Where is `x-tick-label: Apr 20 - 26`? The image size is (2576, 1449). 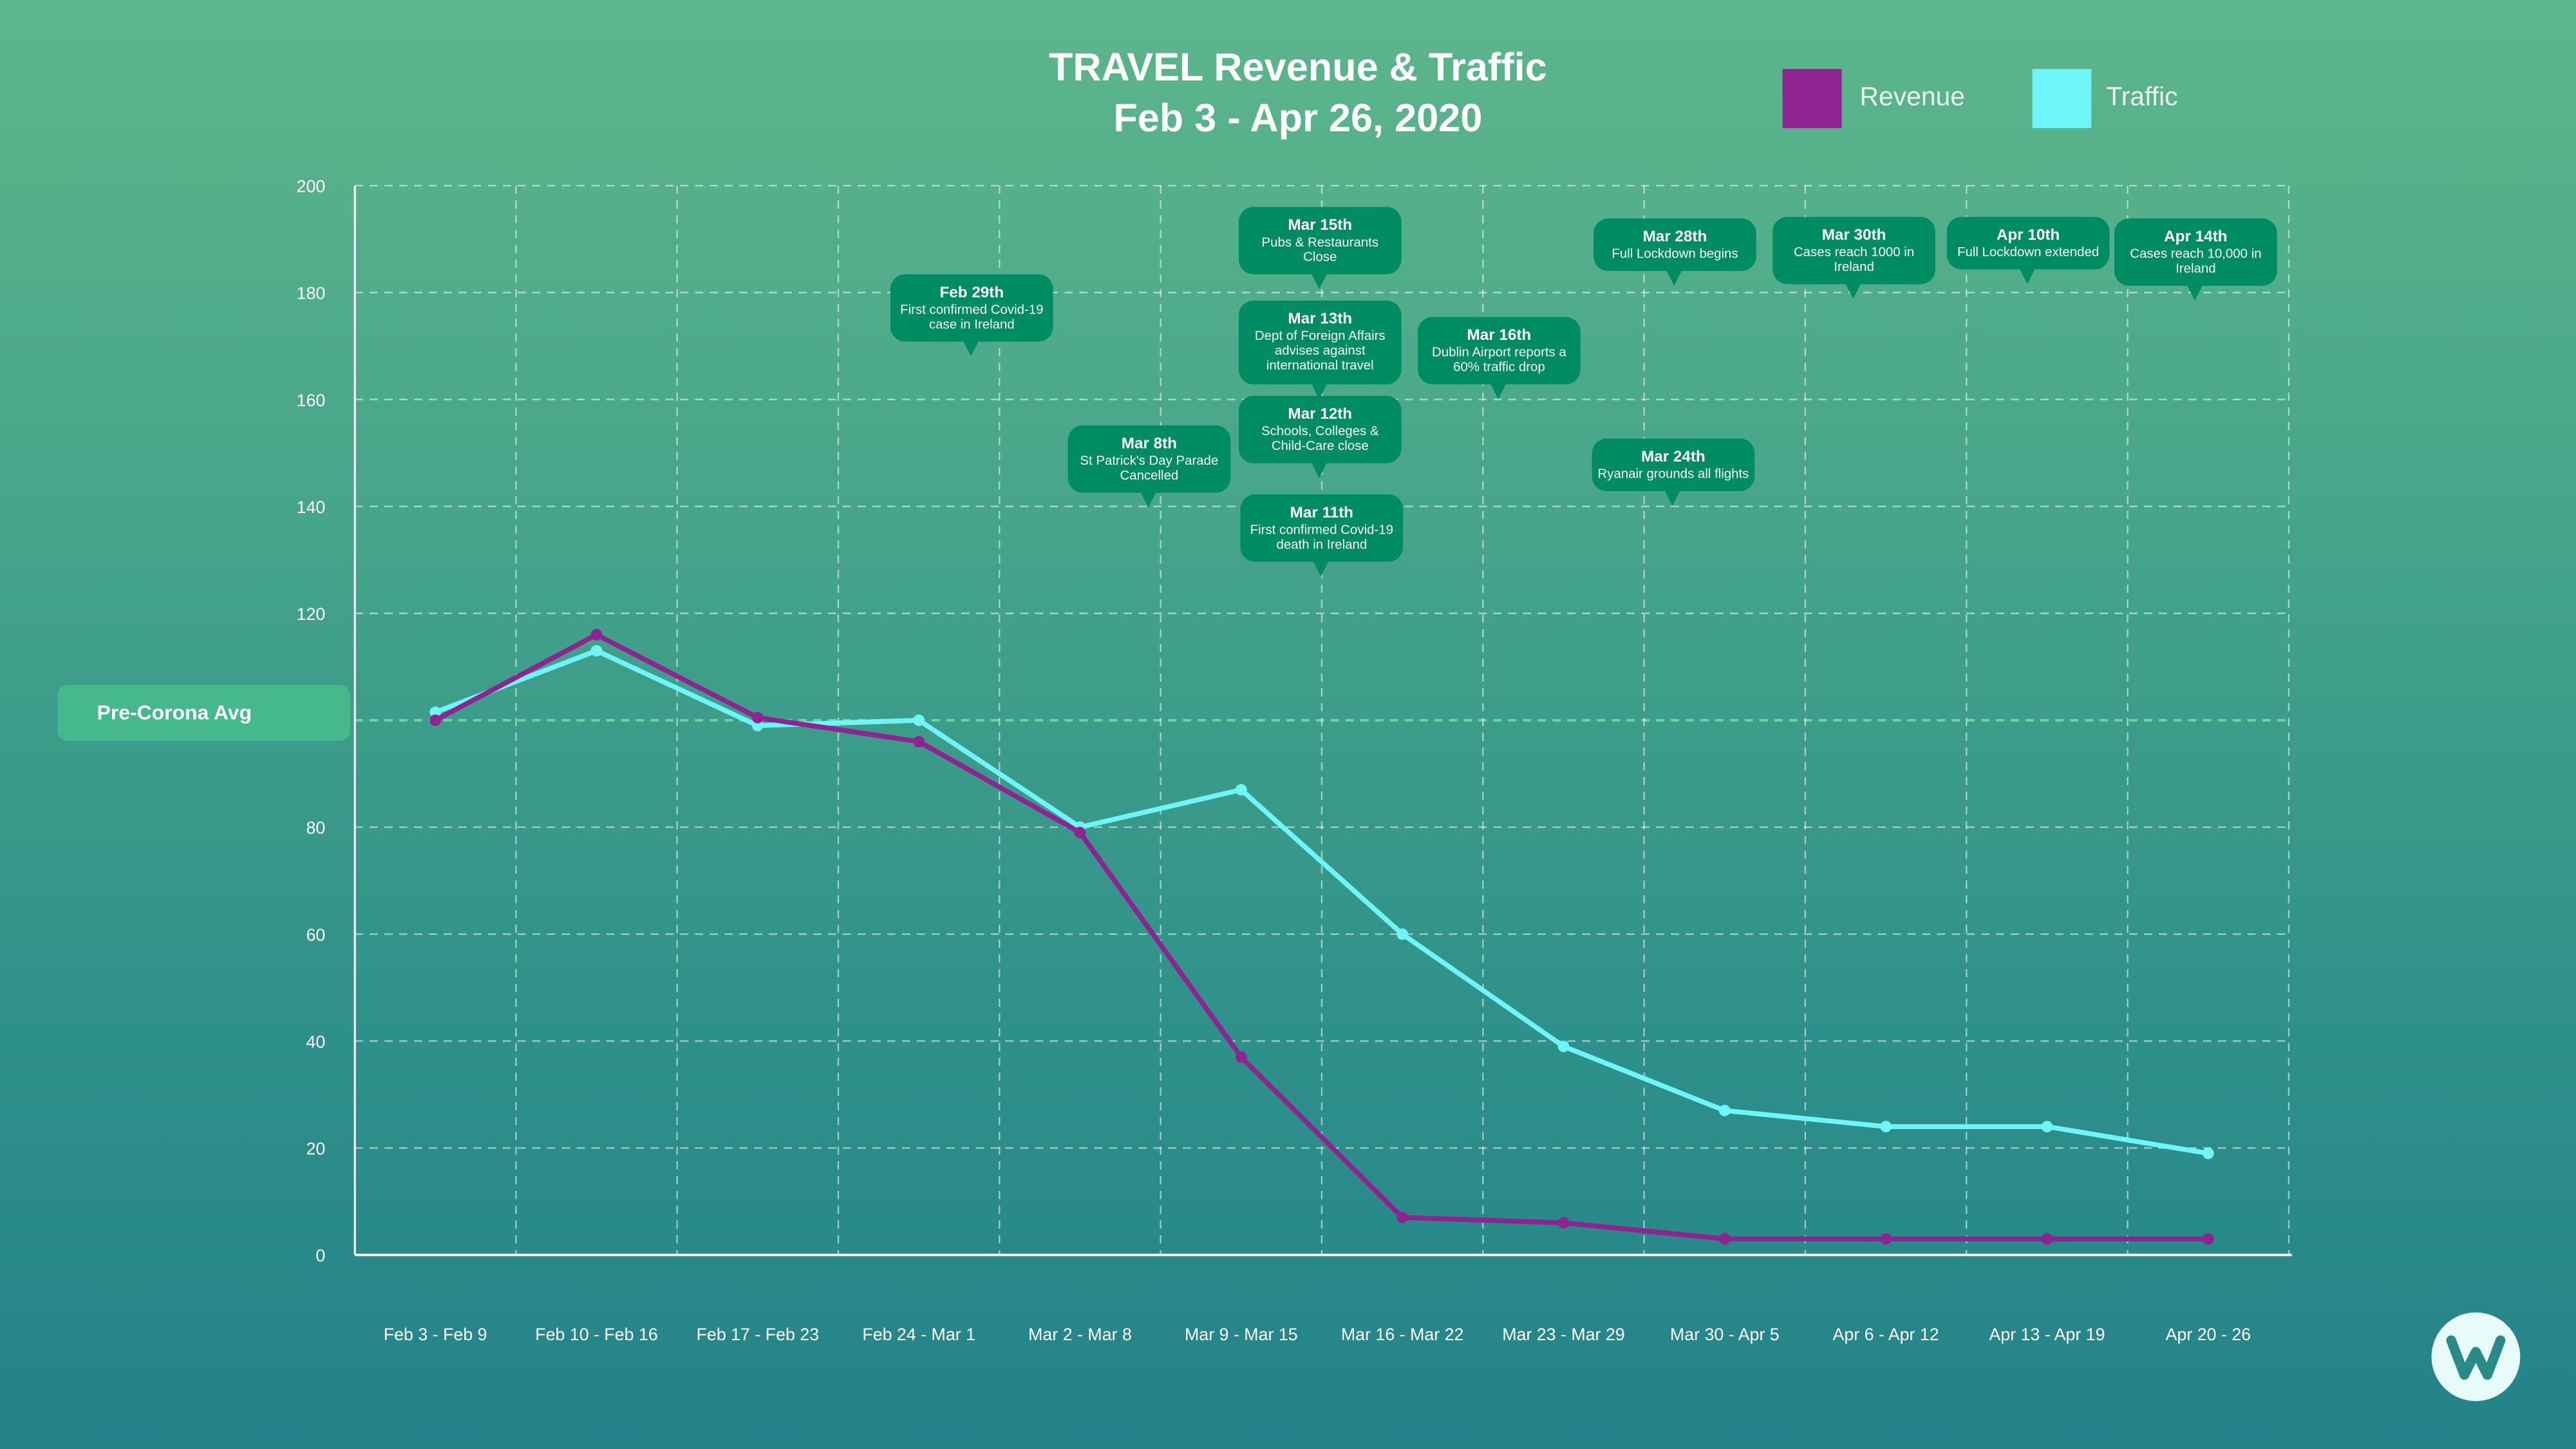
x-tick-label: Apr 20 - 26 is located at coordinates (2208, 1334).